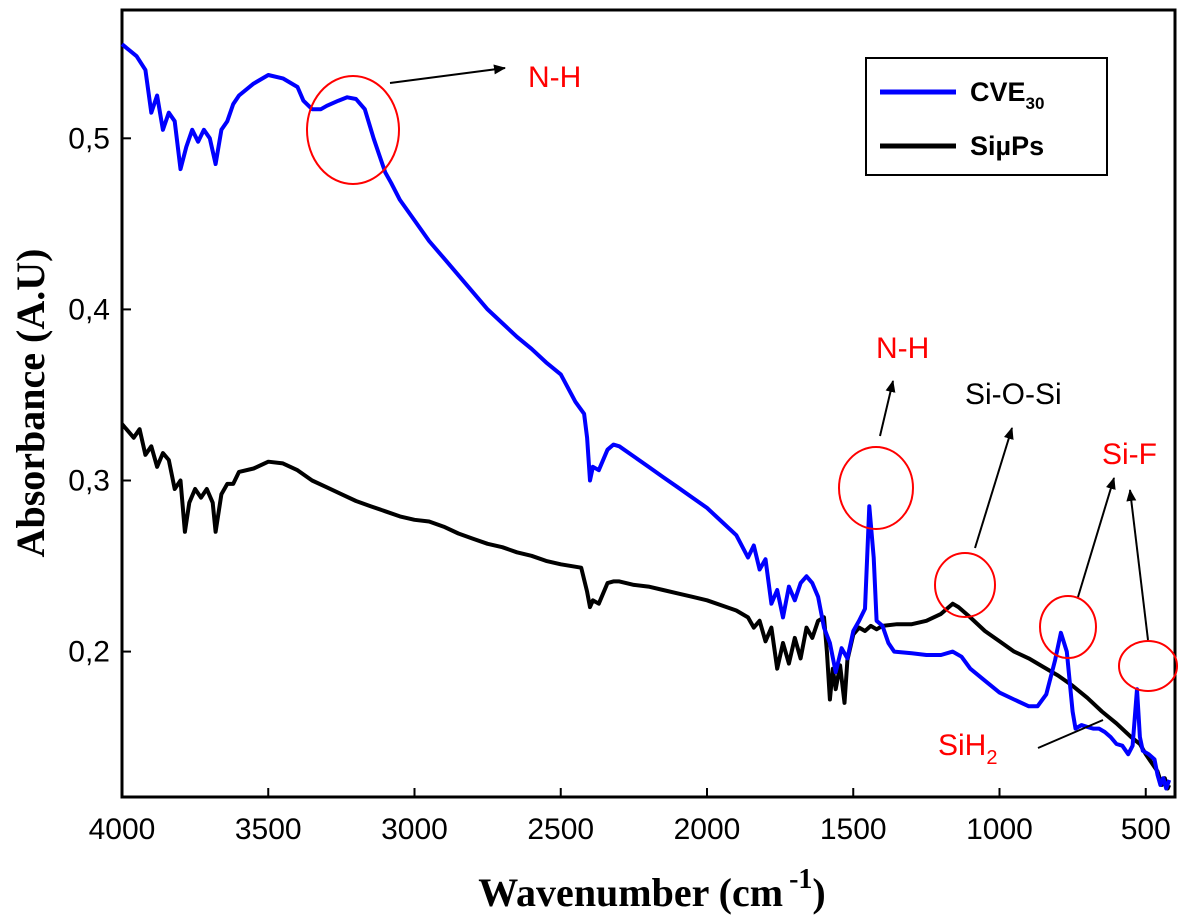 This screenshot has height=922, width=1200. What do you see at coordinates (994, 488) in the screenshot?
I see `sio-arrow` at bounding box center [994, 488].